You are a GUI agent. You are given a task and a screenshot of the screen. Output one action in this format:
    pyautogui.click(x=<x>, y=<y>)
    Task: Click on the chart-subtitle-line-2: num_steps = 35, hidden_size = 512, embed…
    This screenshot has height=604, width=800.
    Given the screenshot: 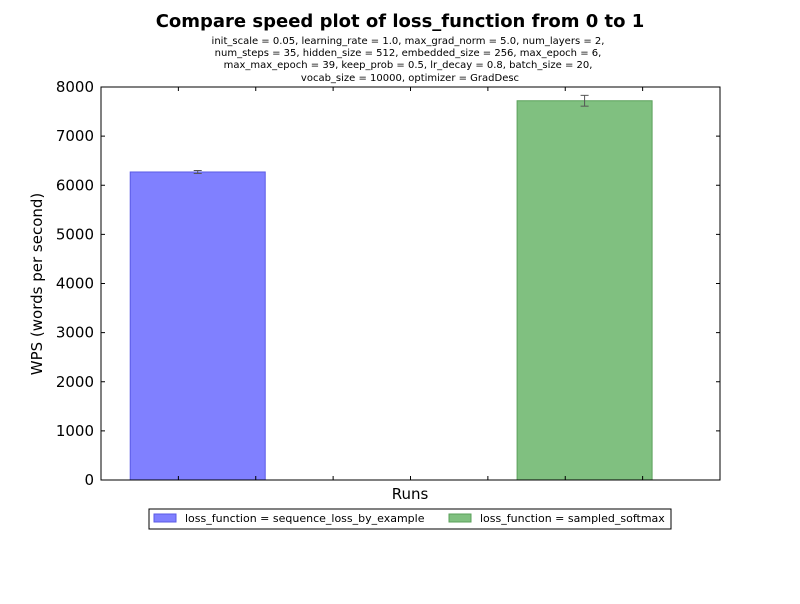 What is the action you would take?
    pyautogui.click(x=408, y=53)
    